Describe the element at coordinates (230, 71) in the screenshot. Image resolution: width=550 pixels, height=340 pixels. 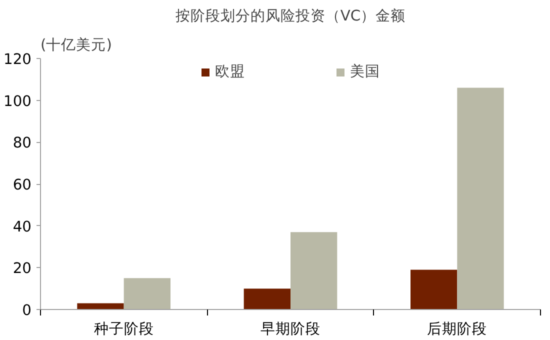
I see `legend-label: 欧盟` at that location.